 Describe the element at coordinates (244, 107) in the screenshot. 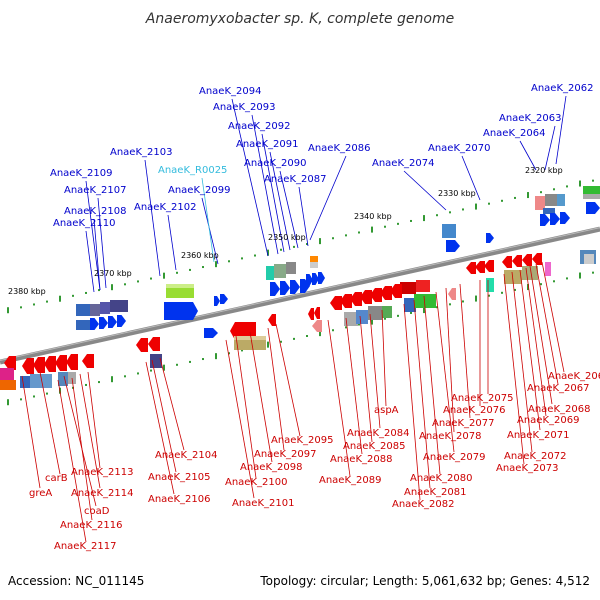

I see `gene-label: AnaeK_2093` at that location.